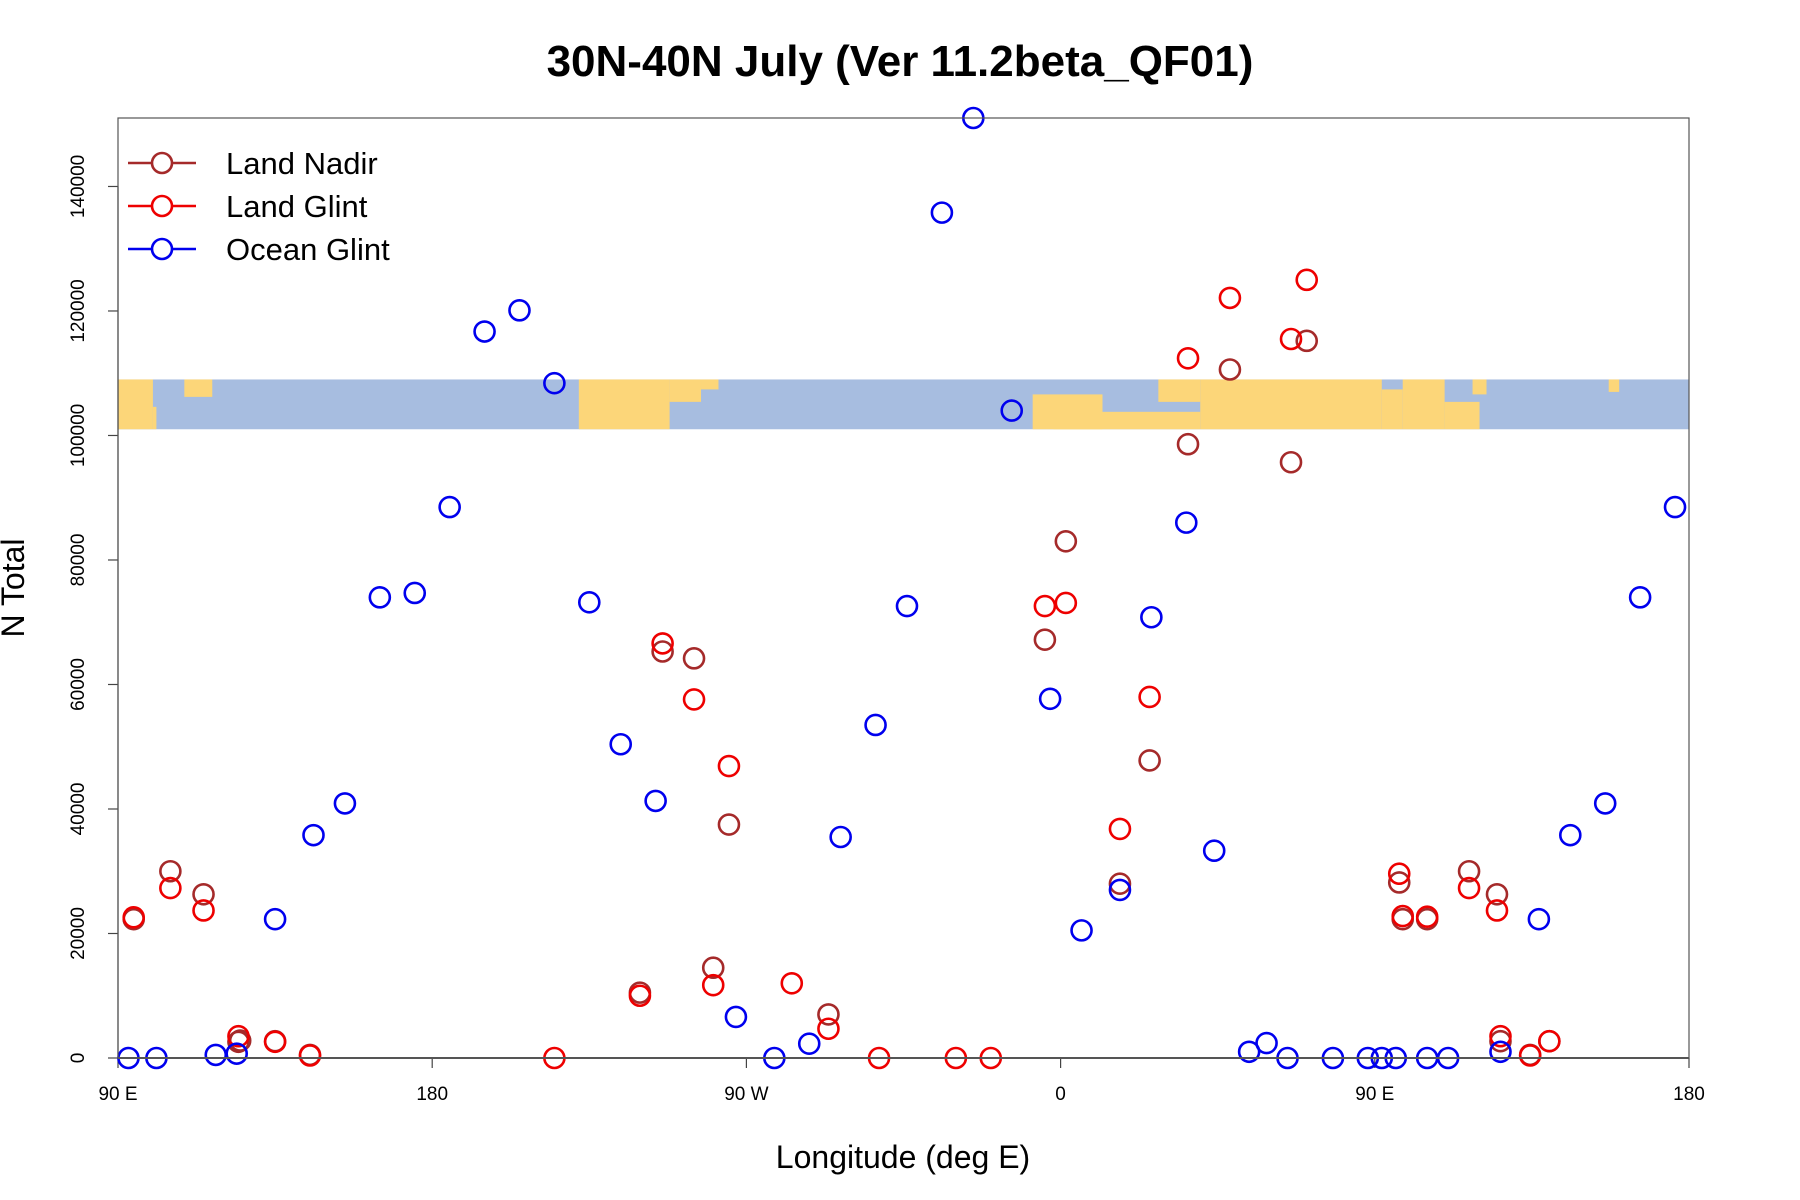  What do you see at coordinates (78, 560) in the screenshot?
I see `y-tick-label: 80000` at bounding box center [78, 560].